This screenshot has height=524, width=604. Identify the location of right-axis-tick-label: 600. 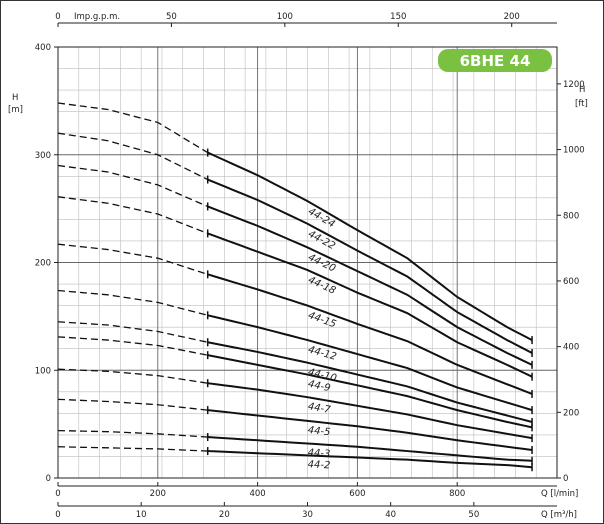
(571, 282).